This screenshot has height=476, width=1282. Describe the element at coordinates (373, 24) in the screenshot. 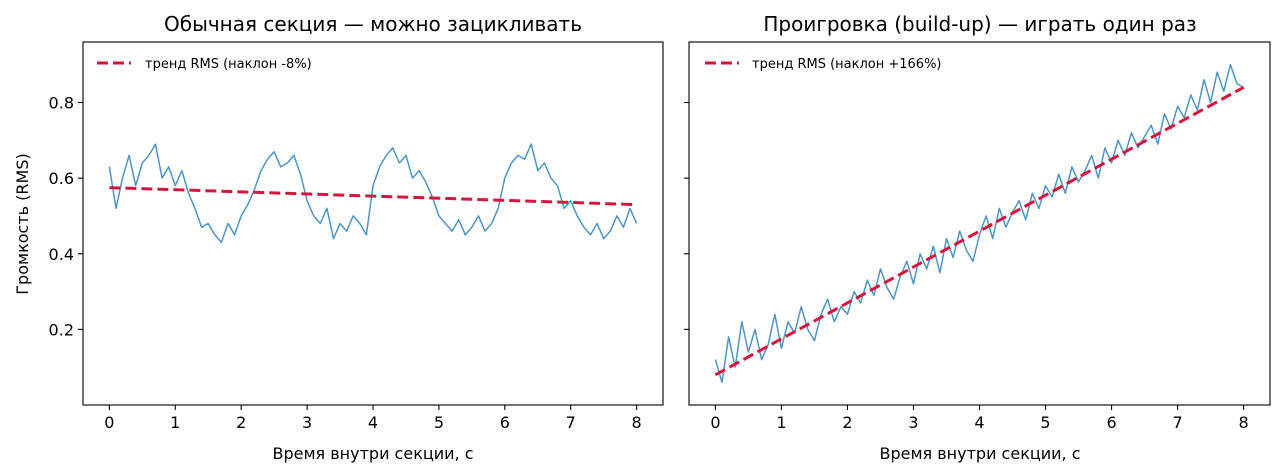

I see `chart-title: Обычная секция — можно зацикливать` at that location.